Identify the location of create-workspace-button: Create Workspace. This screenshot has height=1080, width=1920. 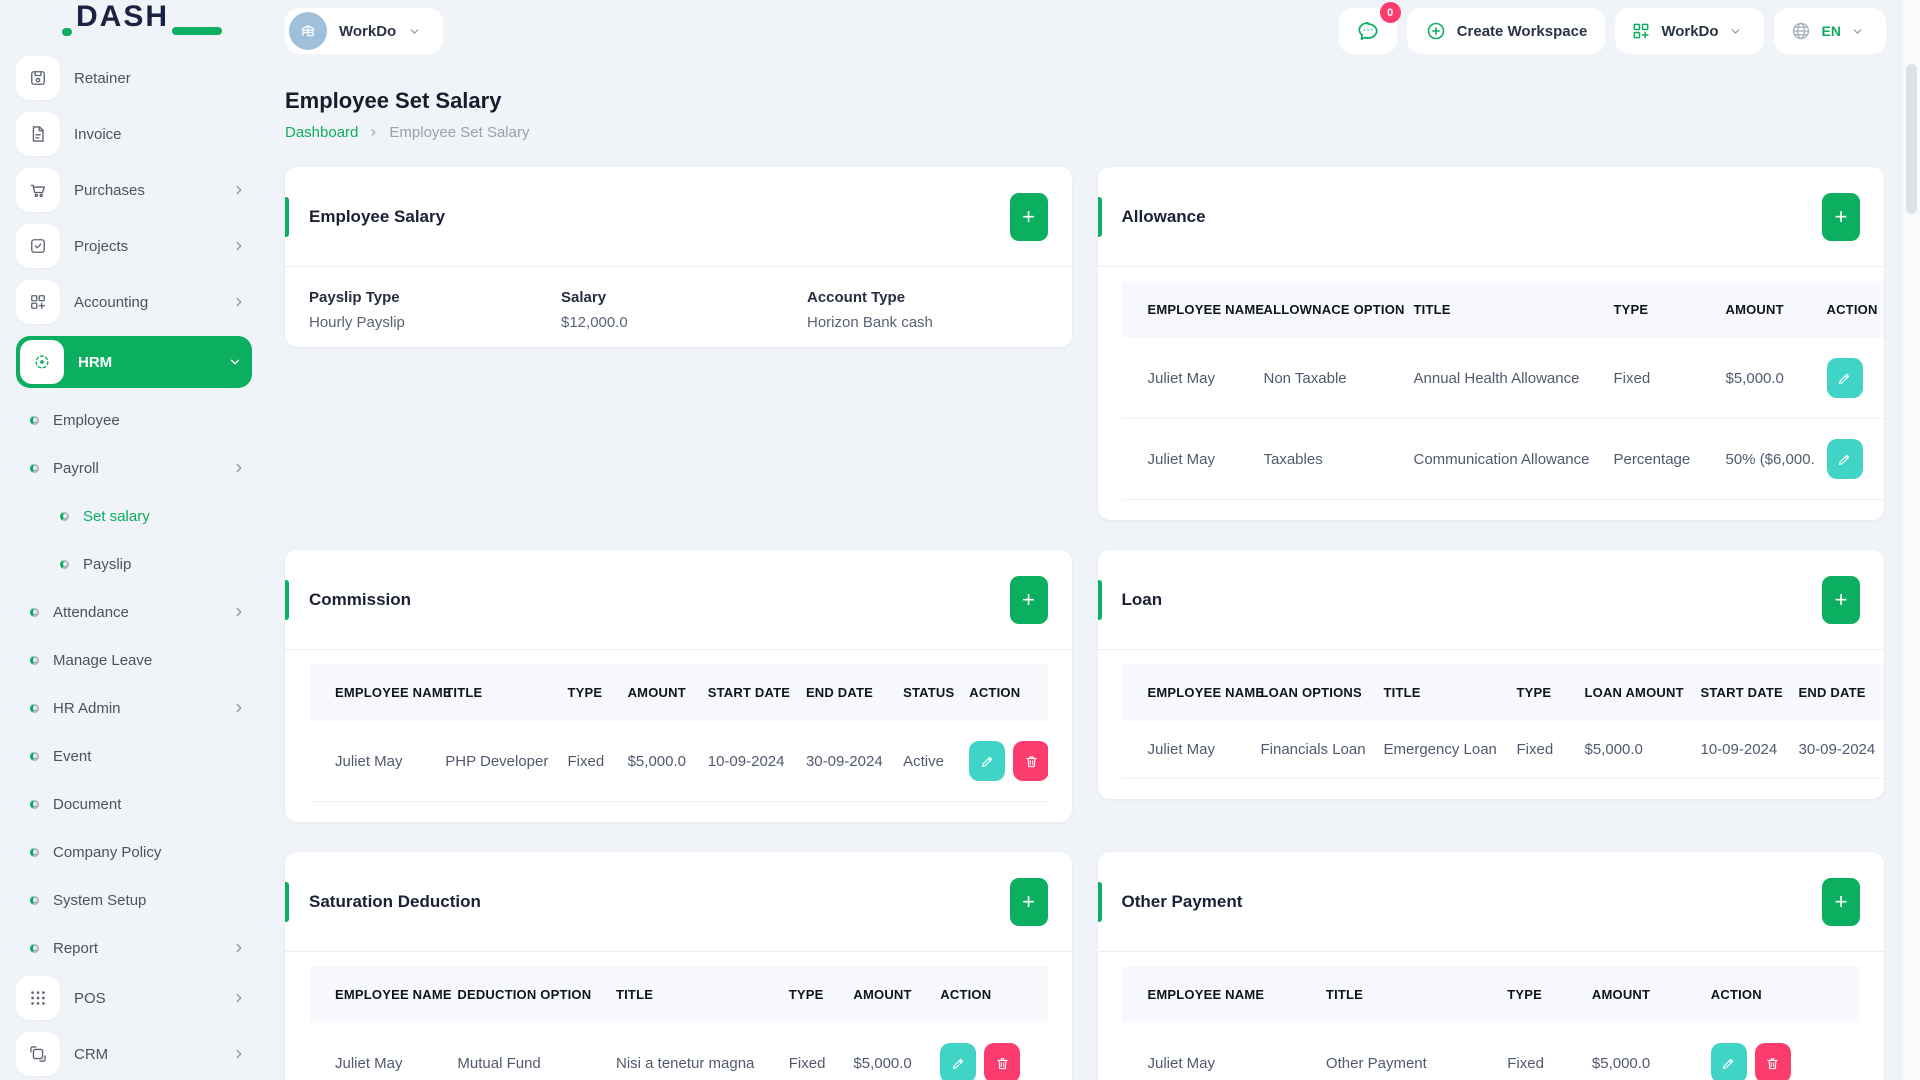
(1506, 31).